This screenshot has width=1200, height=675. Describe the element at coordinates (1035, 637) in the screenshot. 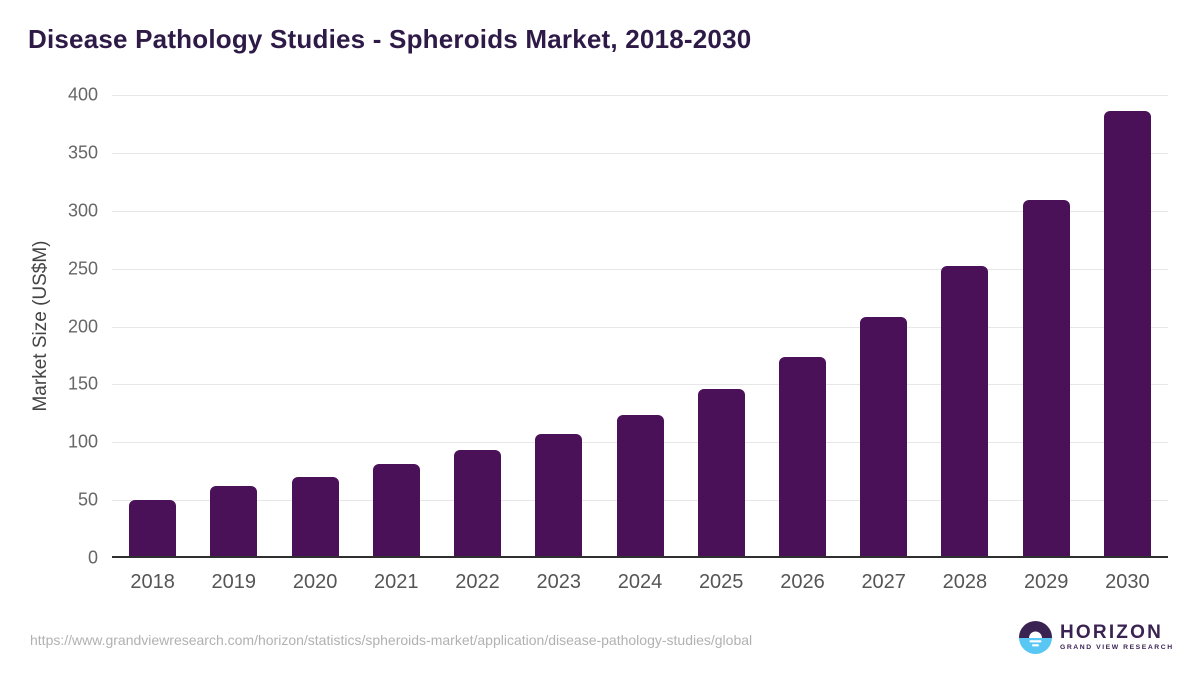

I see `horizon-sunrise-icon` at that location.